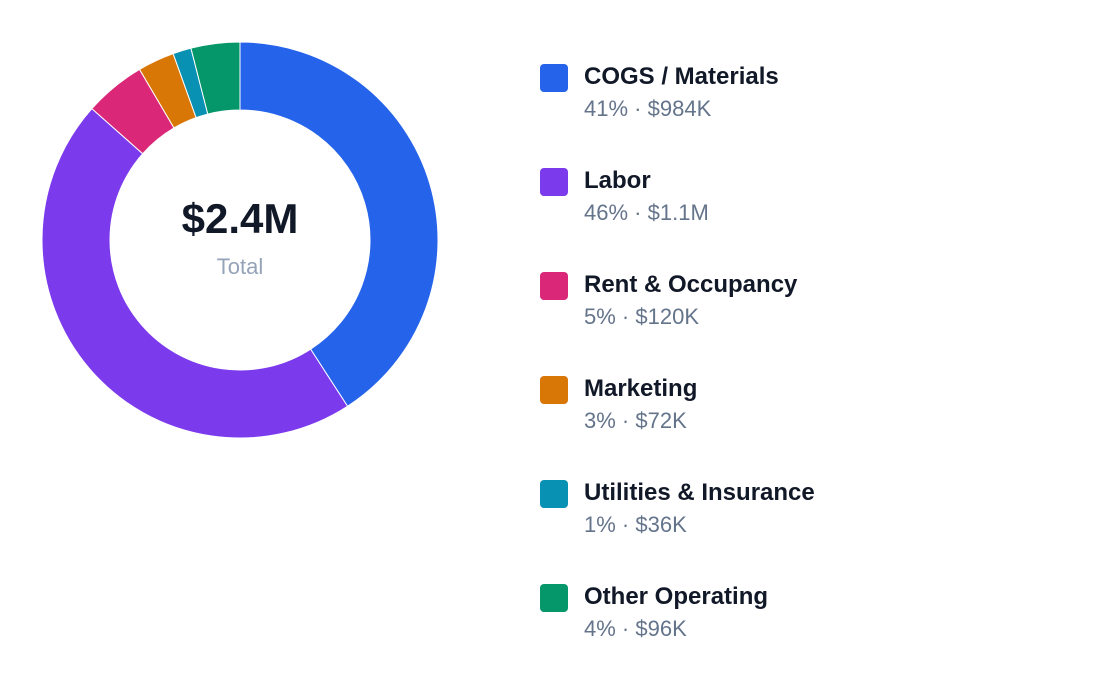 The width and height of the screenshot is (1120, 696). What do you see at coordinates (640, 388) in the screenshot?
I see `legend-label: Marketing` at bounding box center [640, 388].